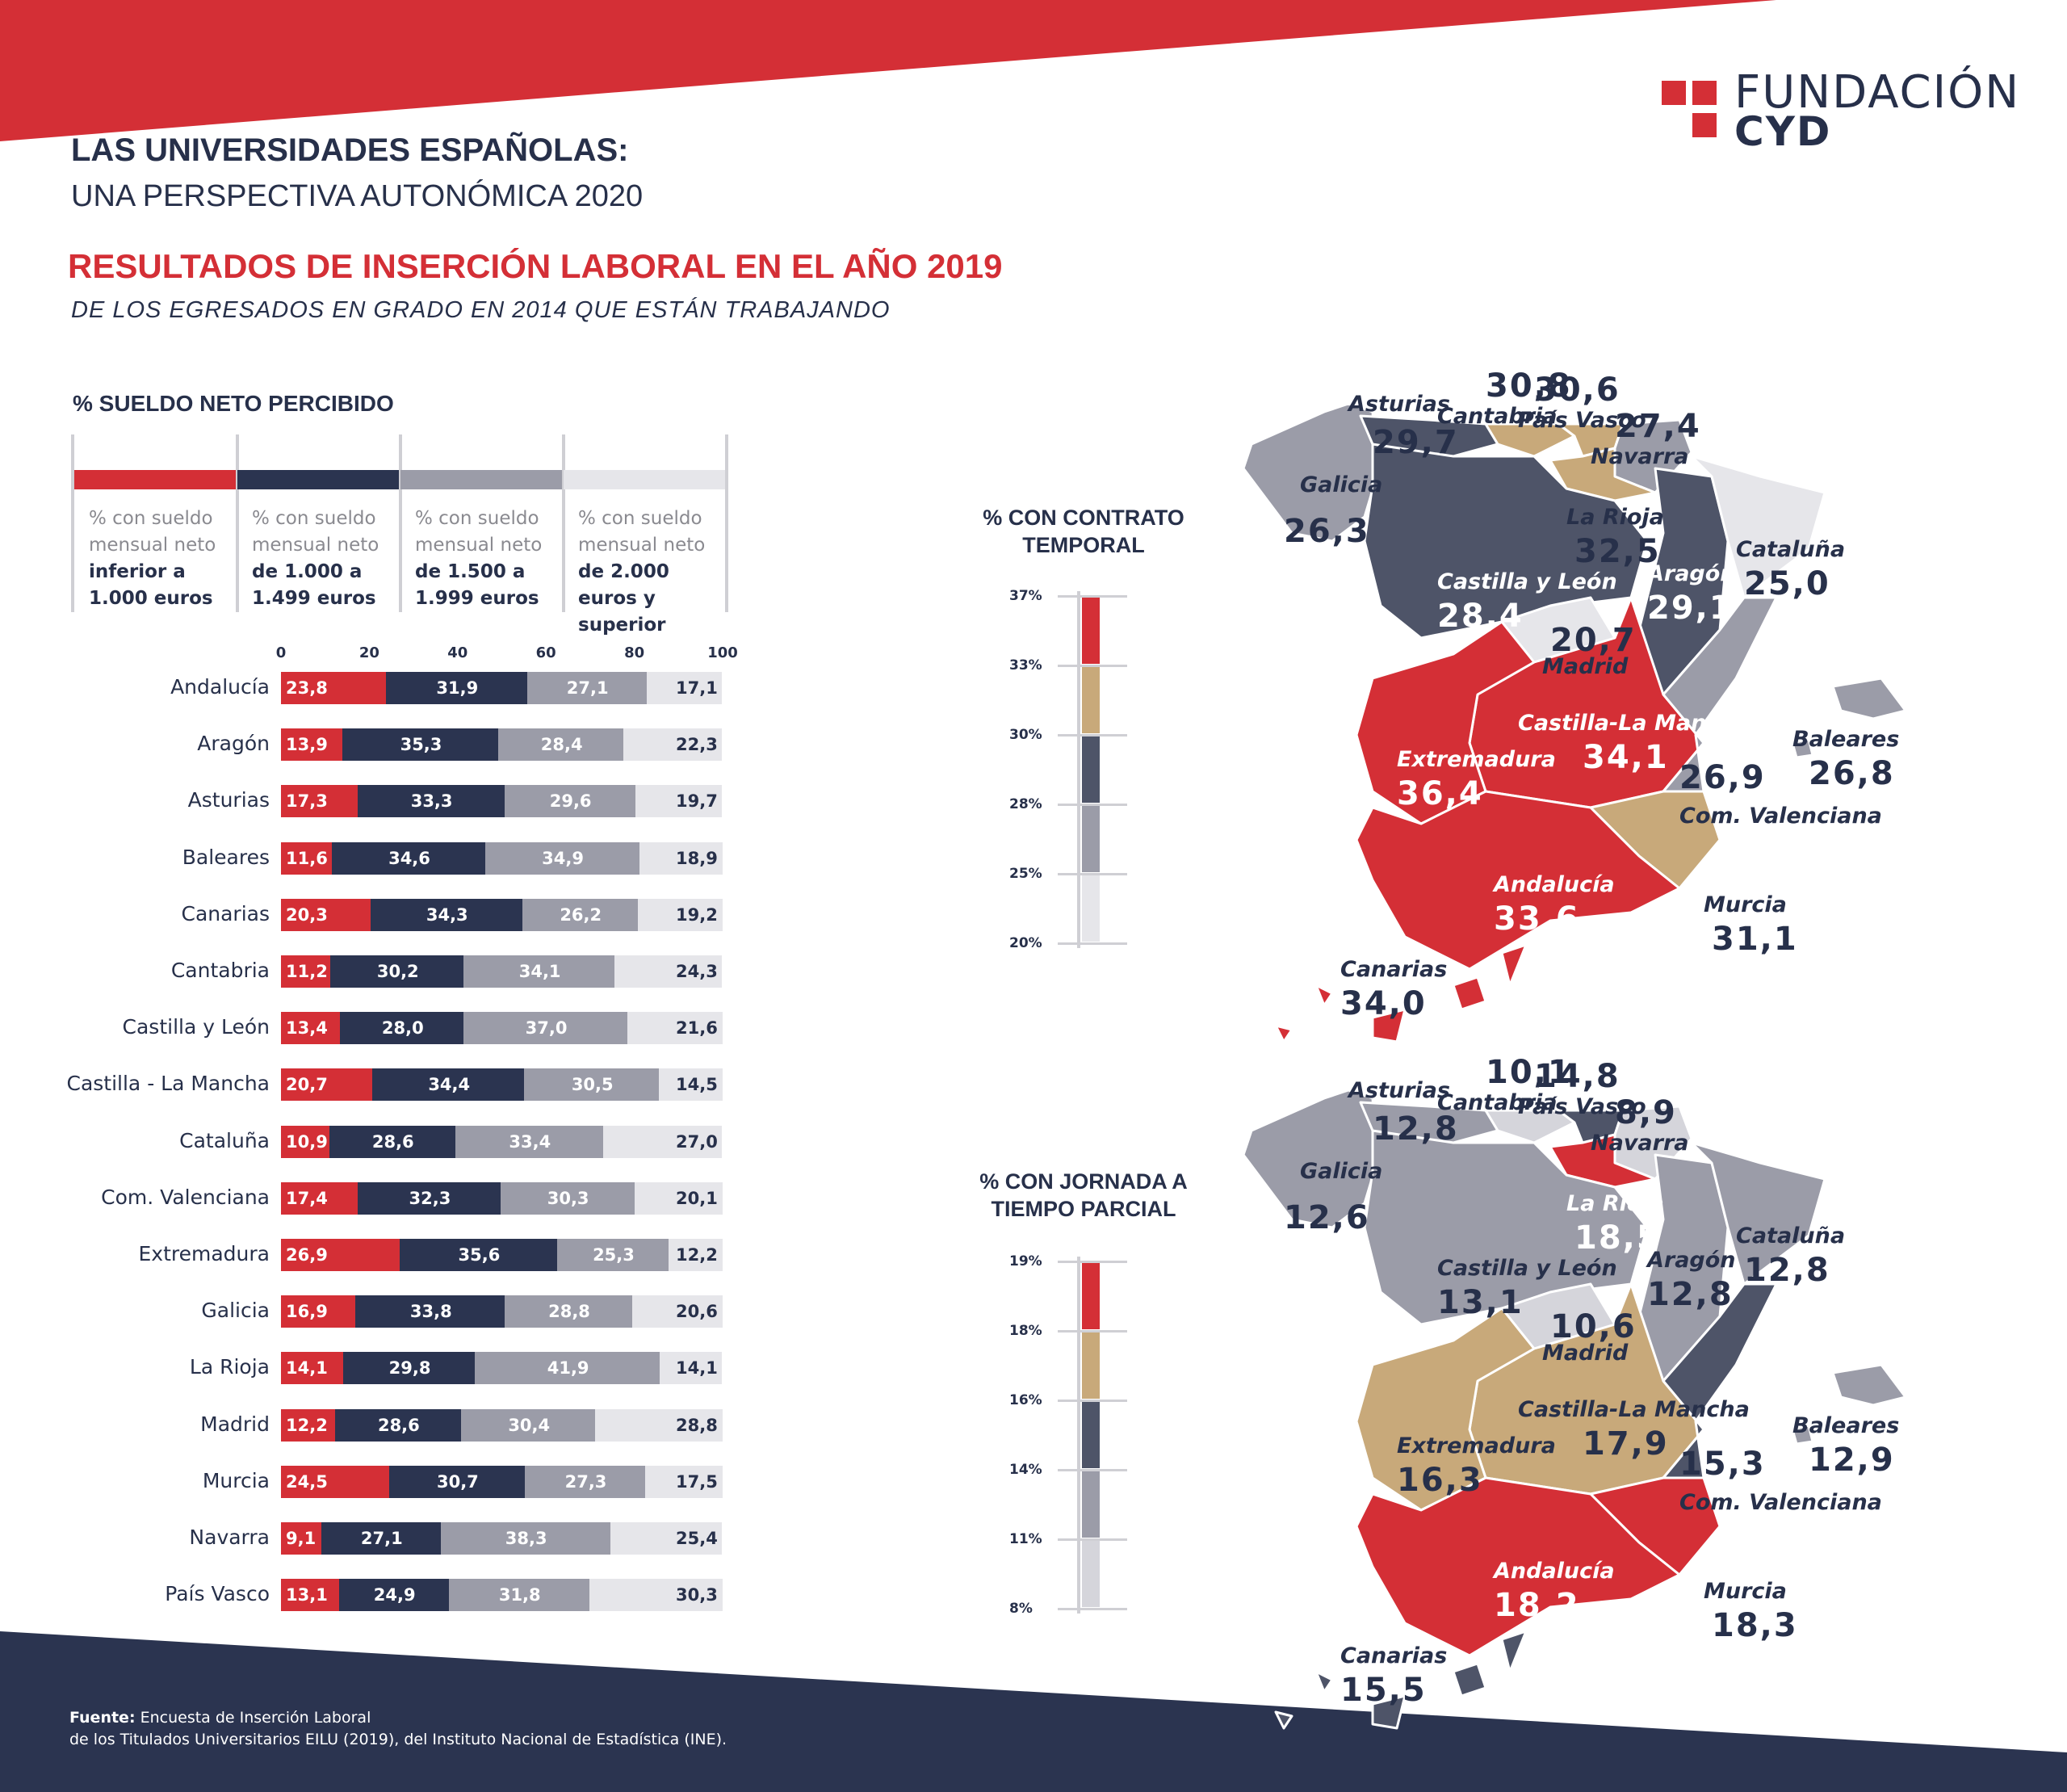 Image resolution: width=2067 pixels, height=1792 pixels. What do you see at coordinates (1440, 793) in the screenshot?
I see `map-region-value: 36,4` at bounding box center [1440, 793].